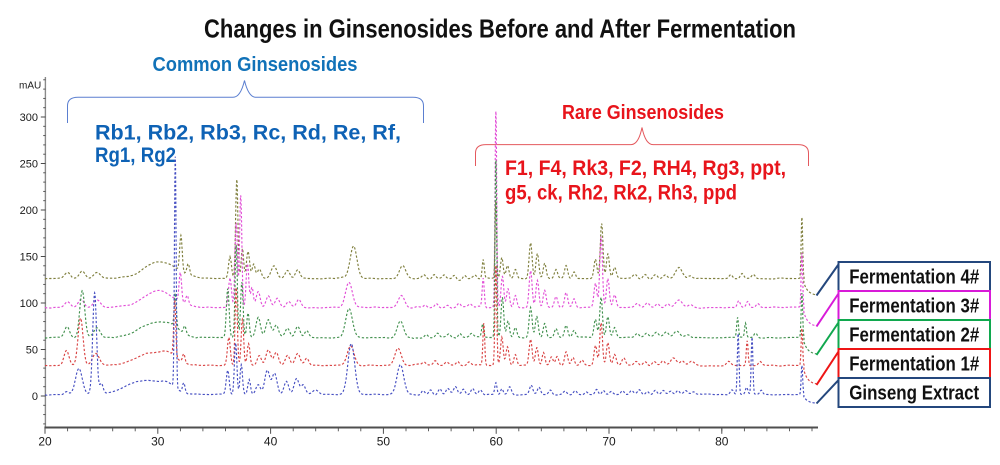 This screenshot has width=1000, height=465. Describe the element at coordinates (645, 168) in the screenshot. I see `svg-text:F1, F4, Rk3, F2, RH4, Rg3, ppt: F1, F4, Rk3, F2, RH4, Rg3, ppt,` at that location.